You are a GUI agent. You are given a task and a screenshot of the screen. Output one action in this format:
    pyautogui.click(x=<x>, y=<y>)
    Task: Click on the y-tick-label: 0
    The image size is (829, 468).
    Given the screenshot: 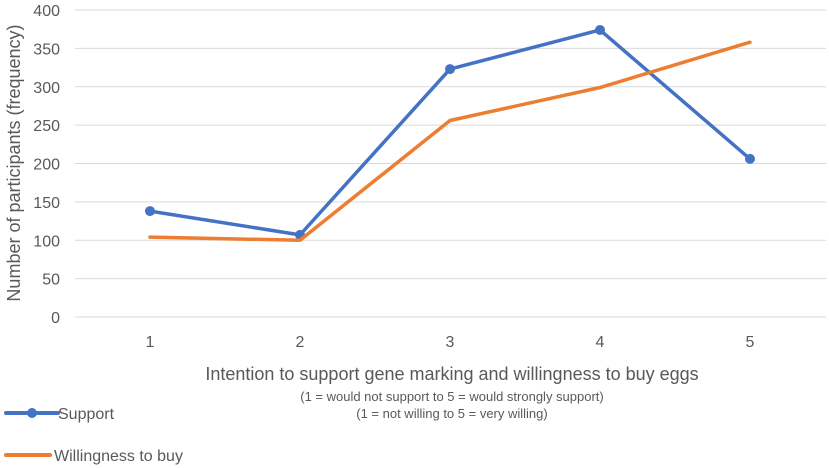 What is the action you would take?
    pyautogui.click(x=55, y=318)
    